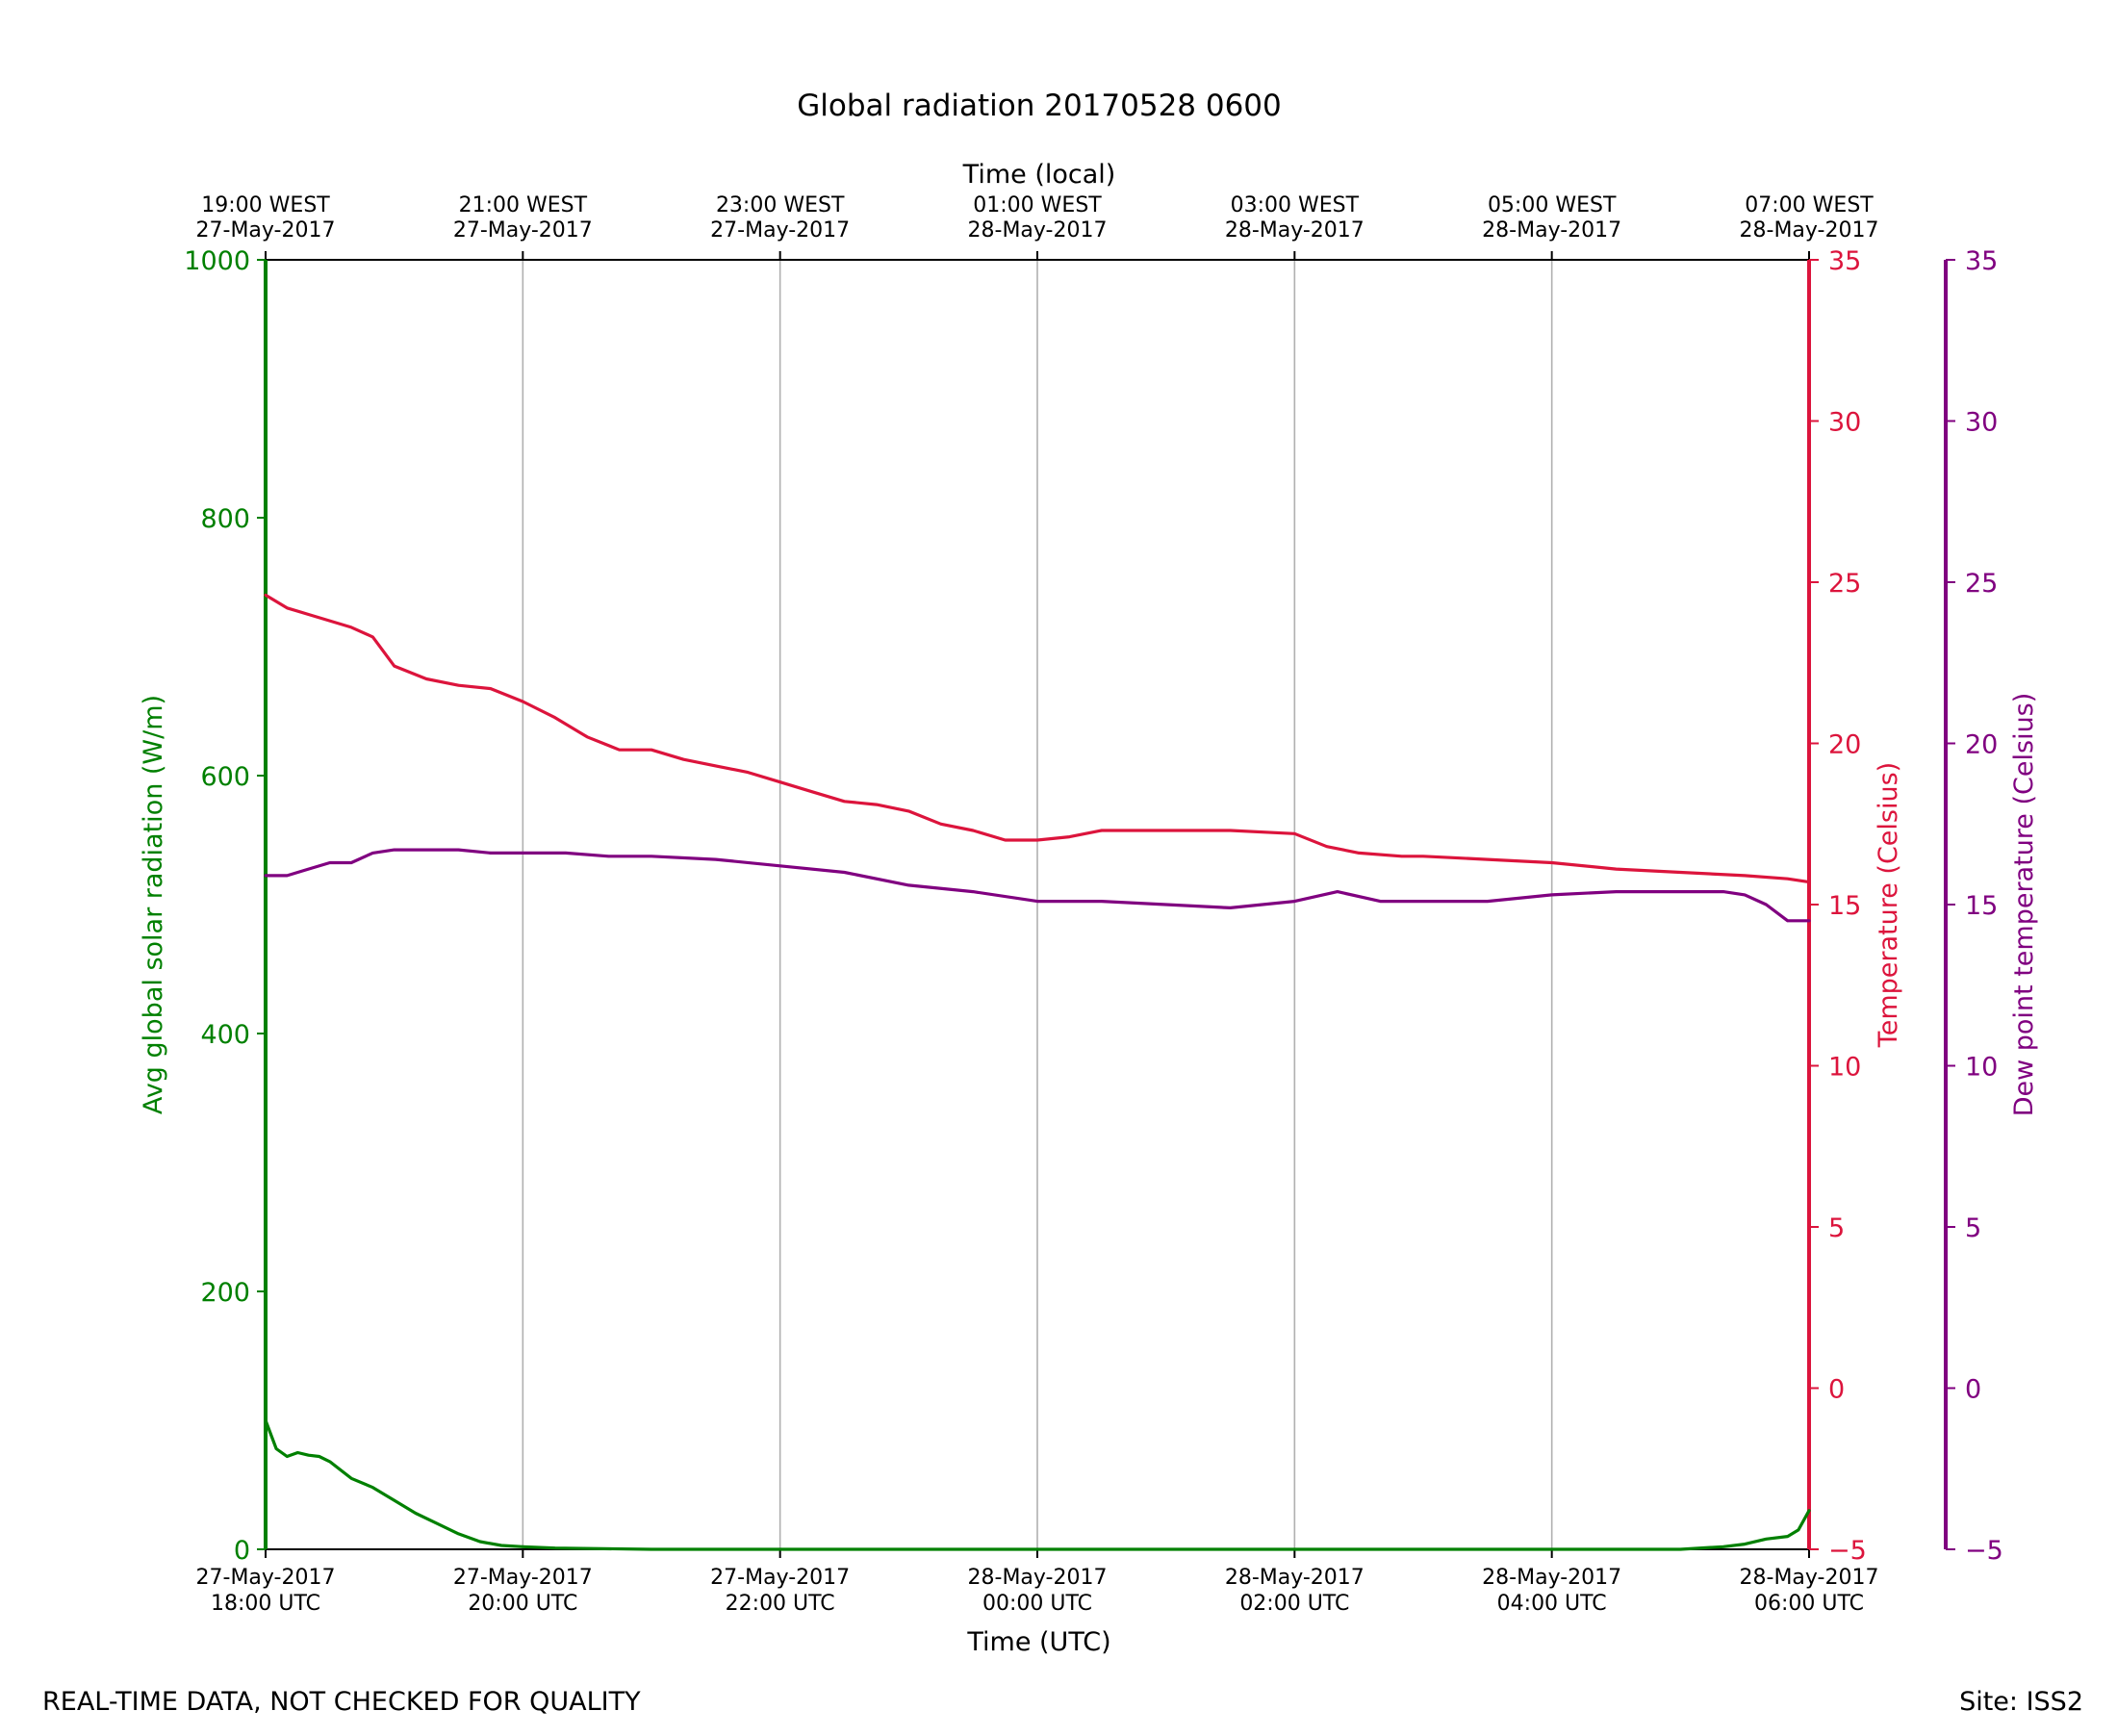 The width and height of the screenshot is (2117, 1736). What do you see at coordinates (1844, 745) in the screenshot?
I see `y2-tick-label-5: 20` at bounding box center [1844, 745].